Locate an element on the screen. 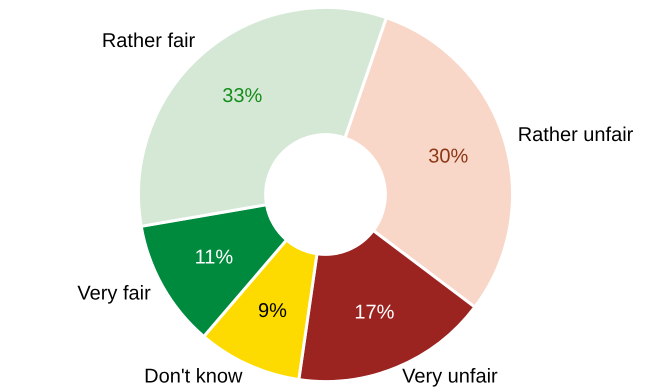  data-label: 11% is located at coordinates (214, 257).